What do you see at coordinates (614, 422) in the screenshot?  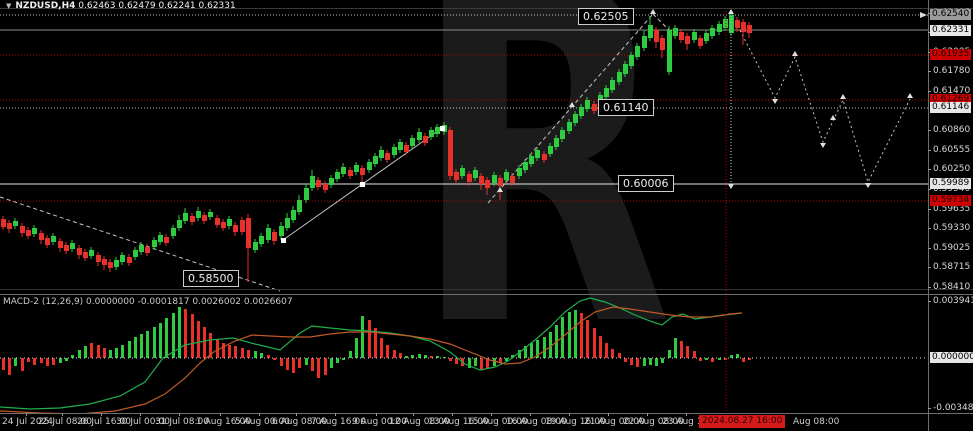 I see `time-tick-label: 21 Aug 00:00` at bounding box center [614, 422].